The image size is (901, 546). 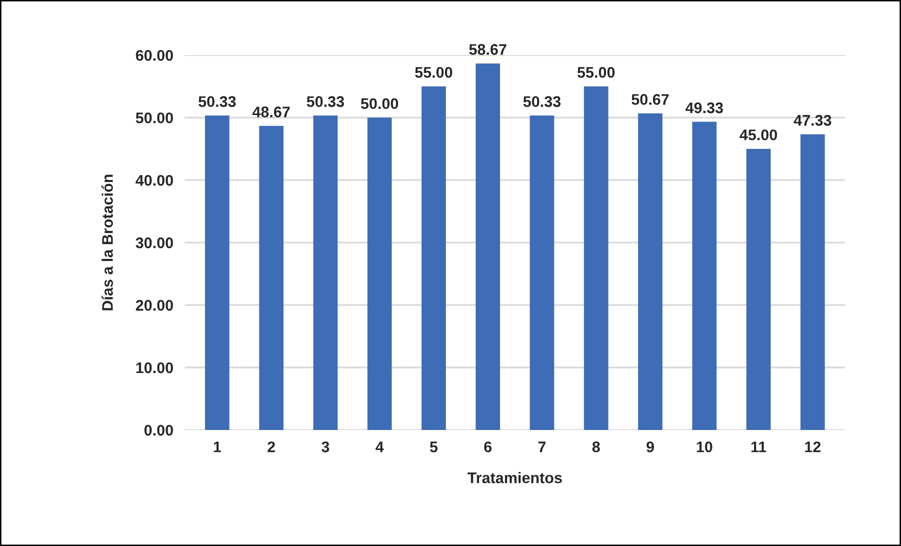 I want to click on x-tick-label: 11, so click(x=758, y=447).